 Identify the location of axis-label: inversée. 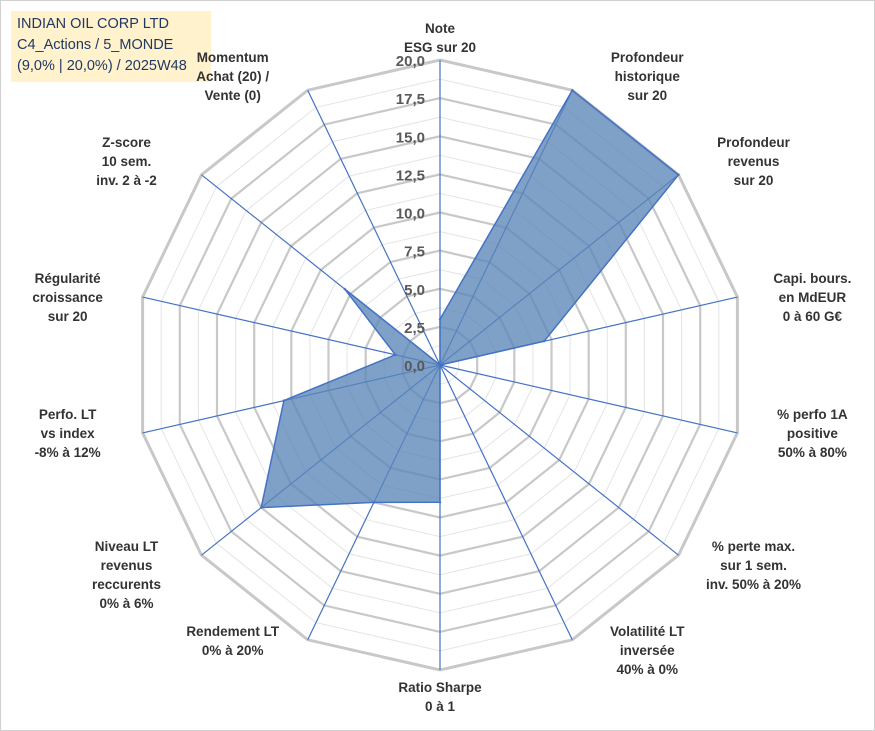
(647, 650).